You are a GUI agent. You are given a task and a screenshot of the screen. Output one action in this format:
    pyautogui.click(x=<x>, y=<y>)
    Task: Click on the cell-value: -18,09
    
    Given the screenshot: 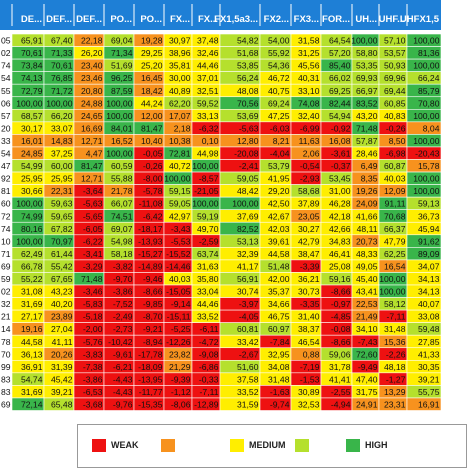 What is the action you would take?
    pyautogui.click(x=150, y=367)
    